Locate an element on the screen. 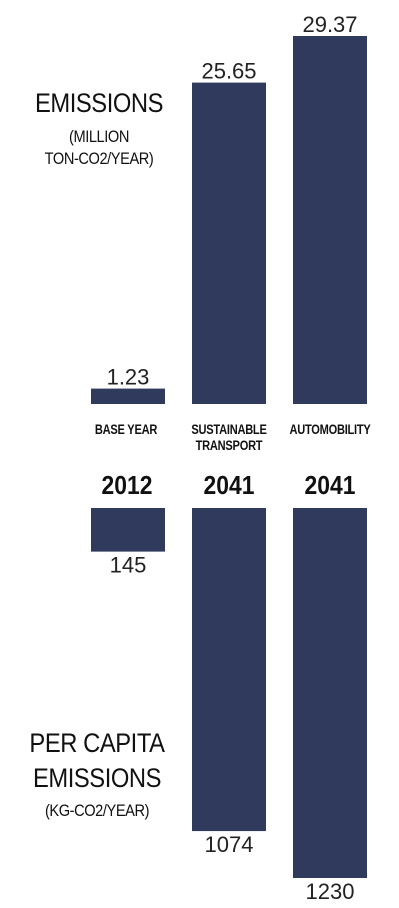 The width and height of the screenshot is (399, 908). year-label-automobility: 2041 is located at coordinates (330, 485).